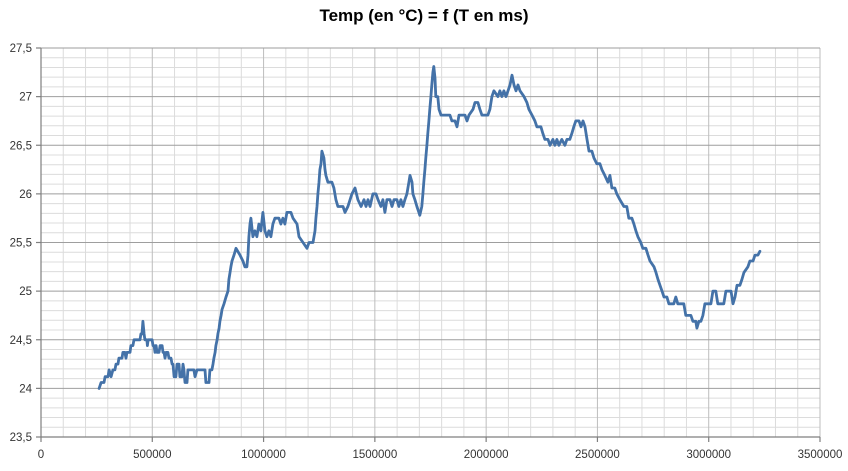  I want to click on y-tick-label: 24, so click(25, 389).